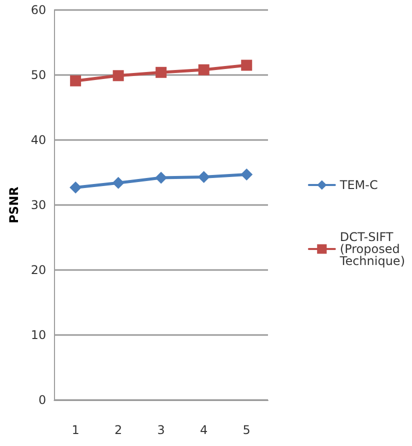  Describe the element at coordinates (38, 335) in the screenshot. I see `y-tick-label: 10` at that location.